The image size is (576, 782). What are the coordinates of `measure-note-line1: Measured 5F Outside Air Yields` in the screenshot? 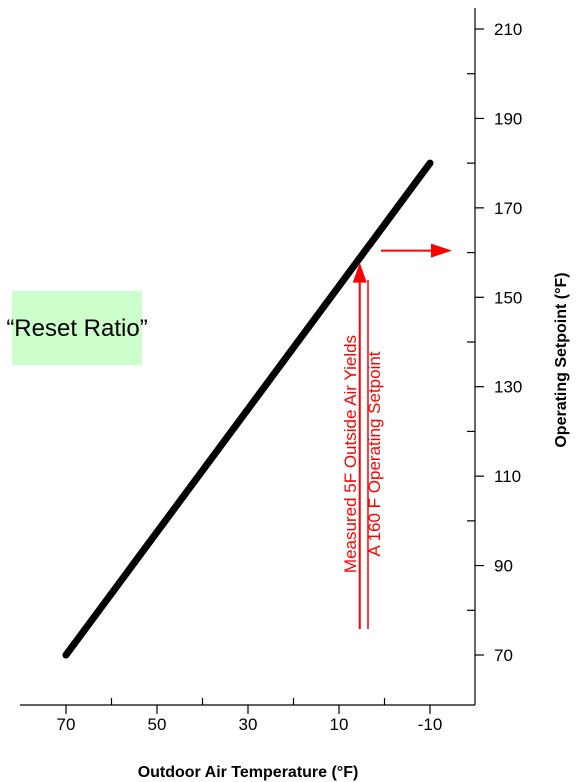 It's located at (350, 454).